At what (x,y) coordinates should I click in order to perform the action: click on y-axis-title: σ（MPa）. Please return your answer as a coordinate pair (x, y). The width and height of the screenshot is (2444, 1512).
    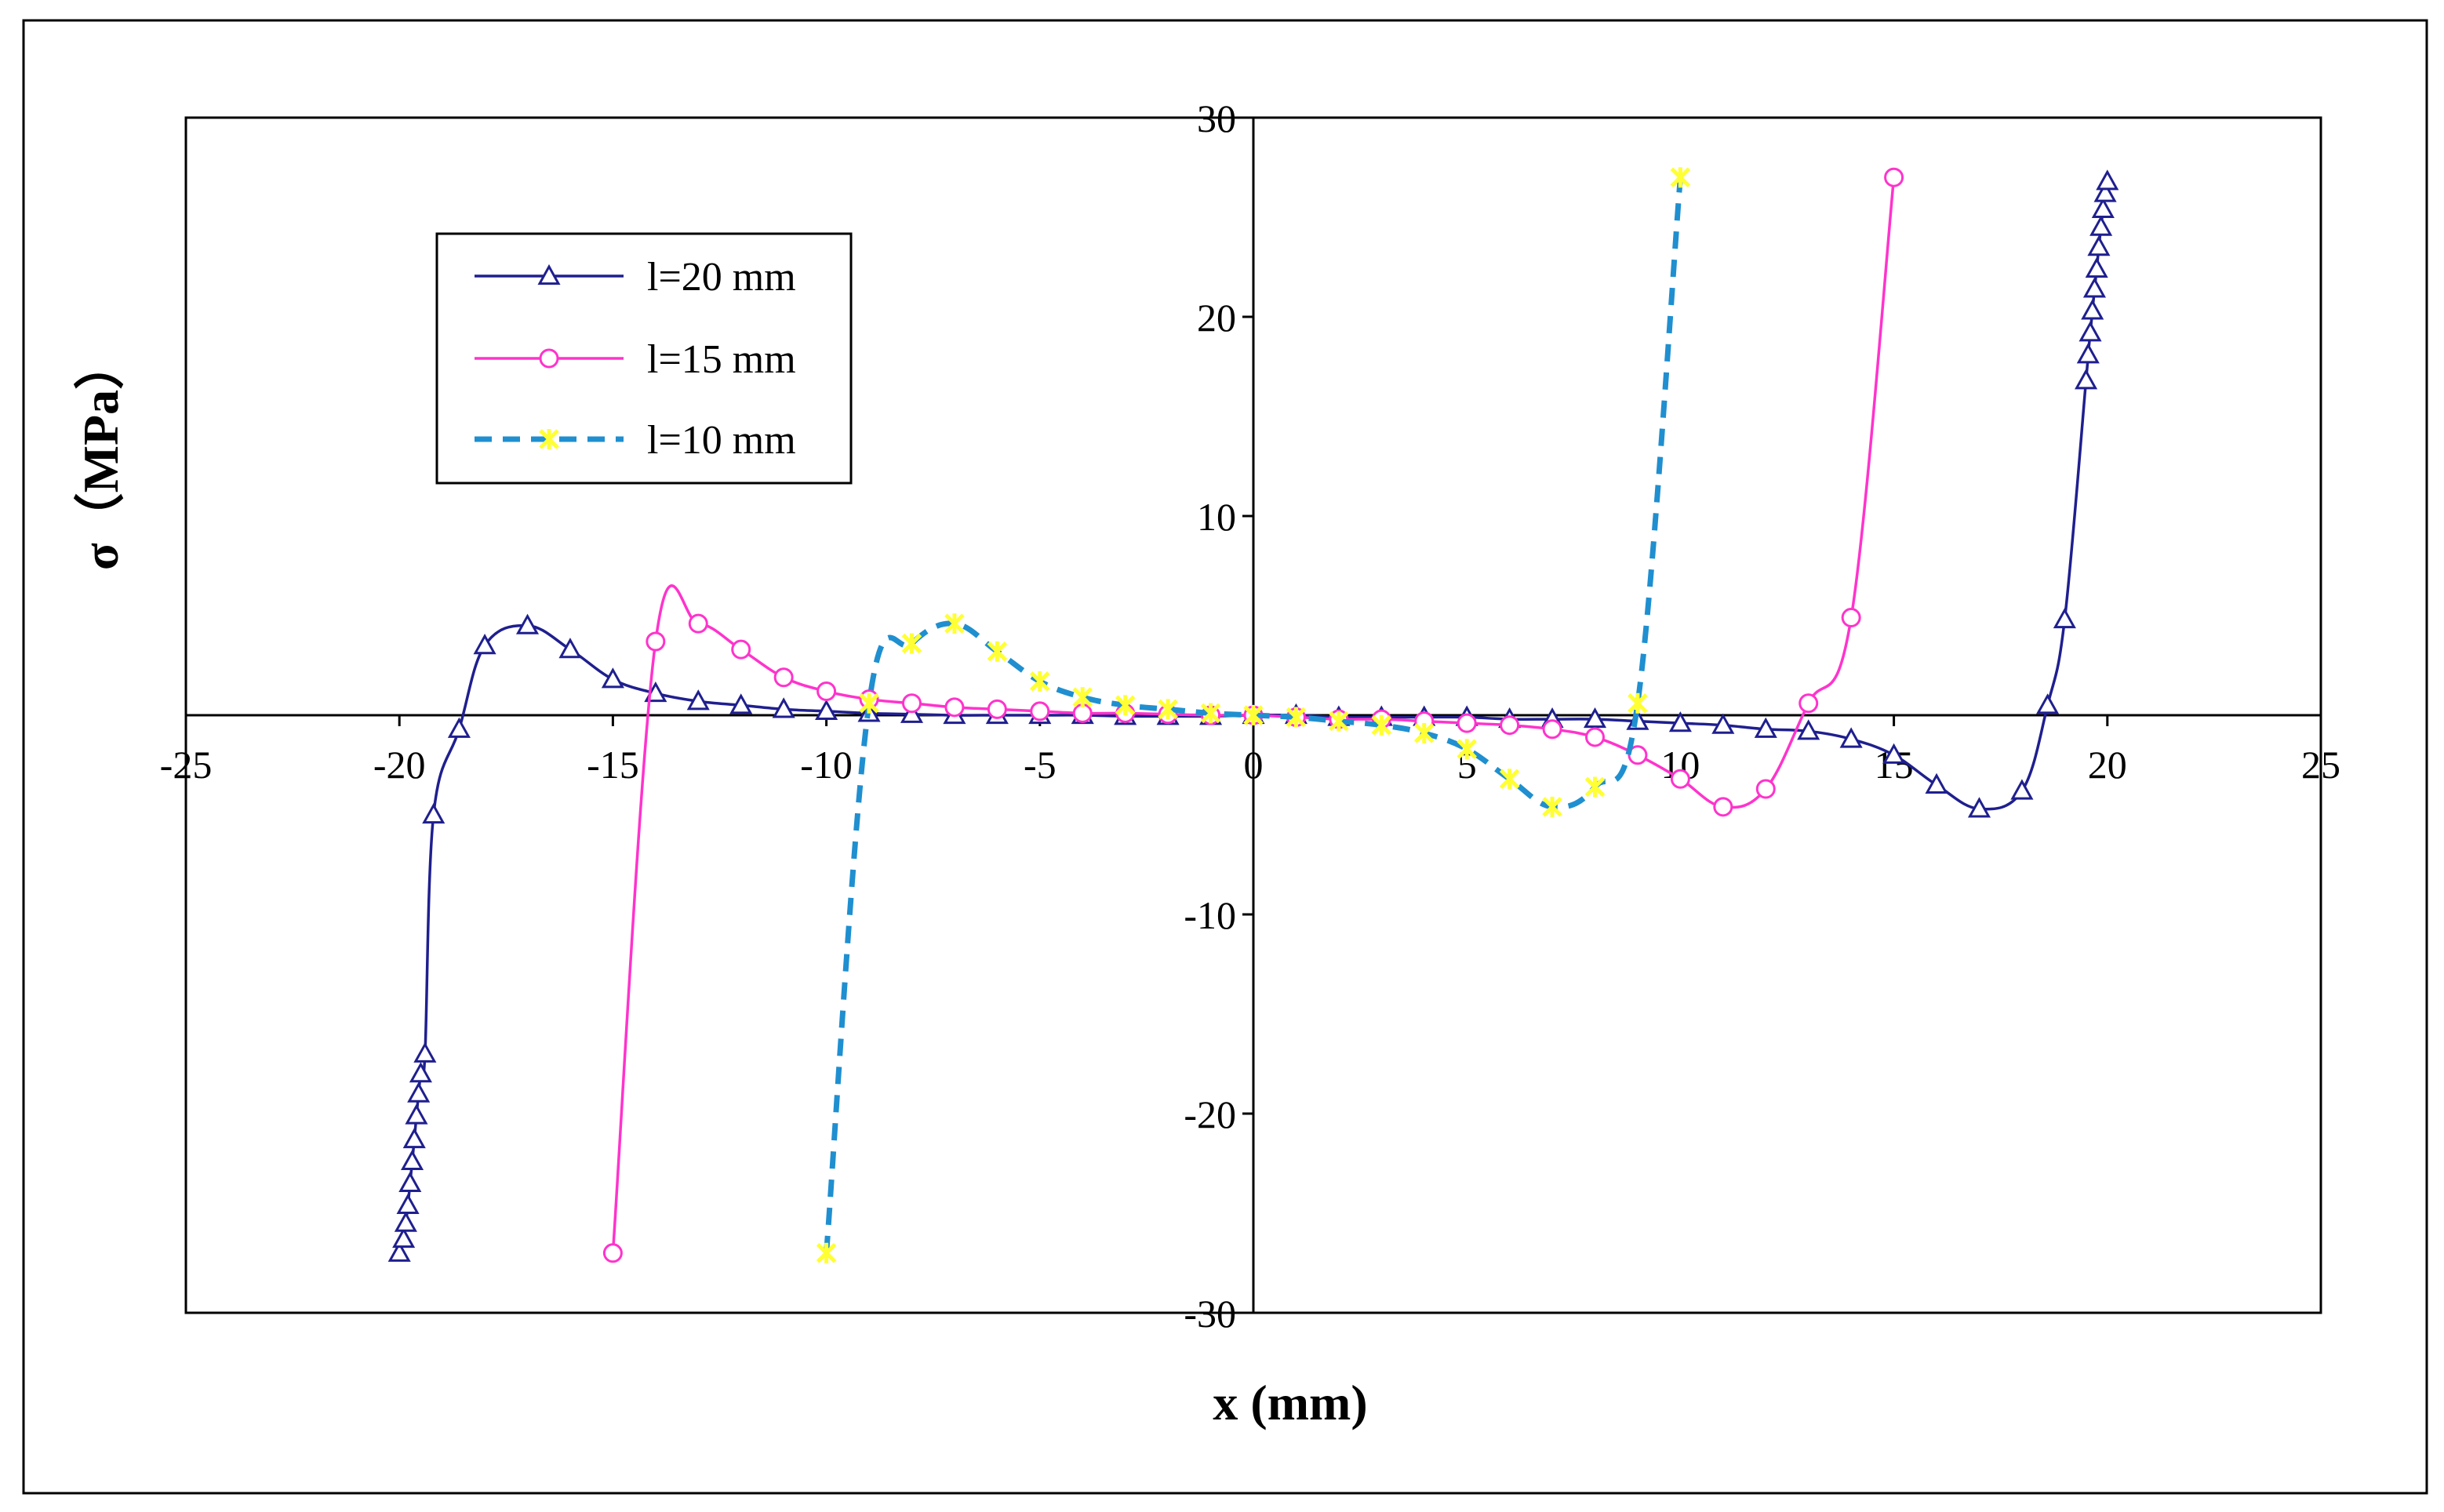
    Looking at the image, I should click on (101, 455).